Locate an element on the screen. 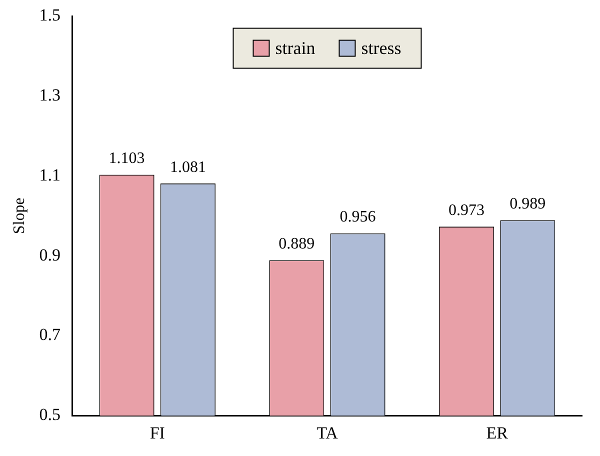 Image resolution: width=600 pixels, height=456 pixels. y-tick-label: 1.1 is located at coordinates (49, 174).